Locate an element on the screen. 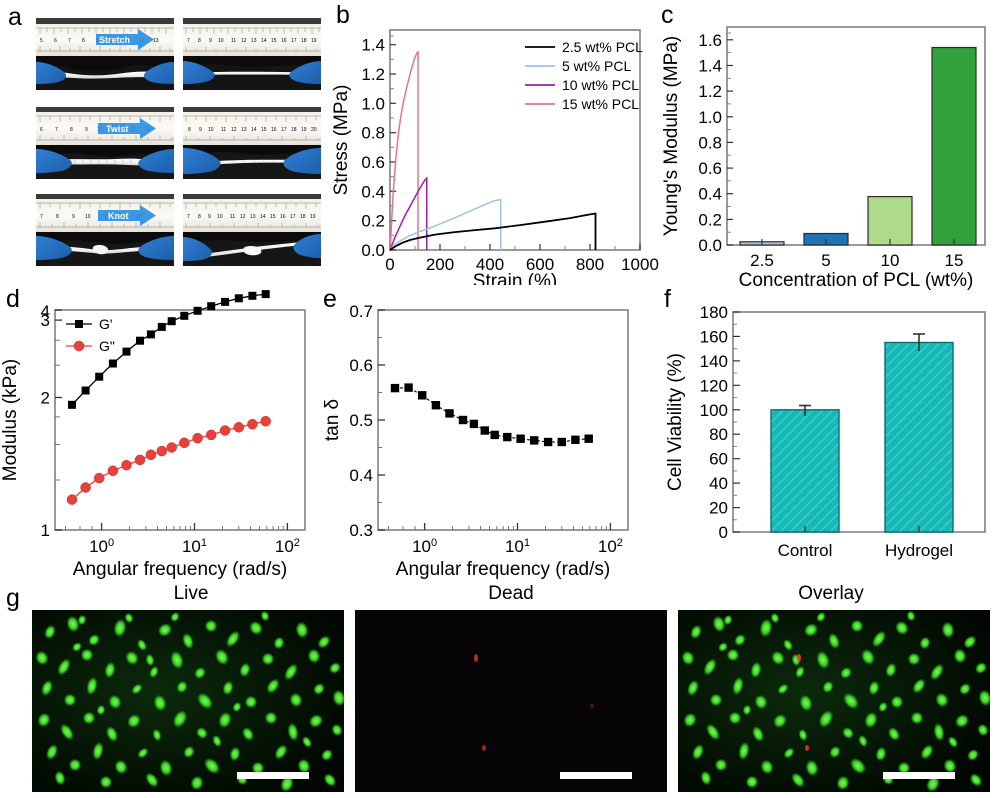 This screenshot has height=798, width=1000. svg-text: 3 is located at coordinates (45, 320).